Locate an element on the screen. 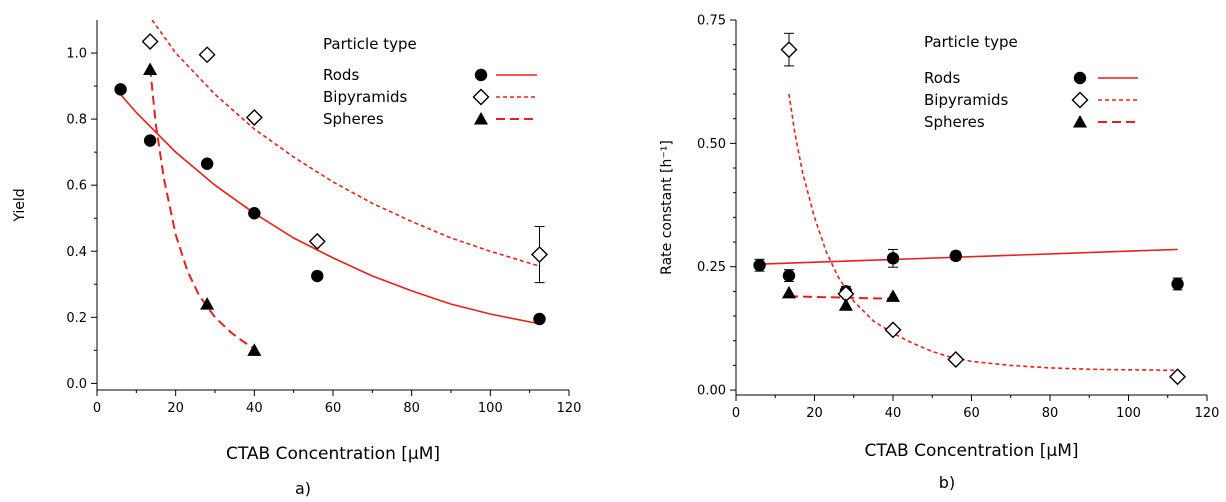 This screenshot has height=502, width=1226. y-tick-label: 0.0 is located at coordinates (76, 384).